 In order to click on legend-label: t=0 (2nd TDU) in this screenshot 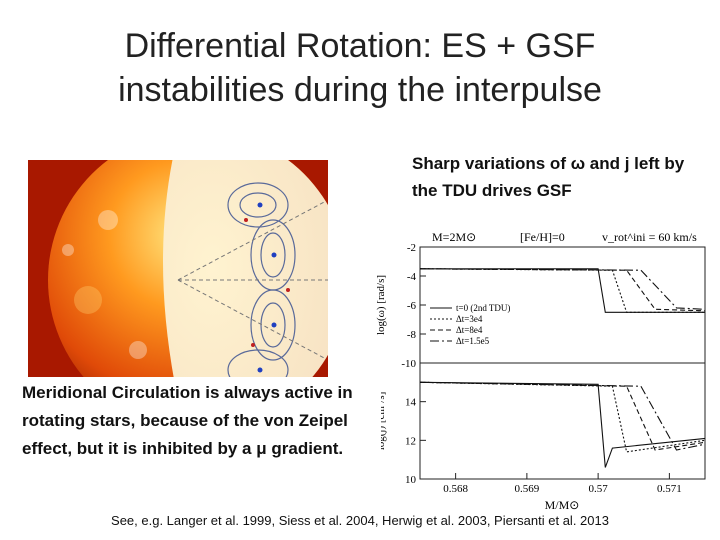, I will do `click(483, 308)`.